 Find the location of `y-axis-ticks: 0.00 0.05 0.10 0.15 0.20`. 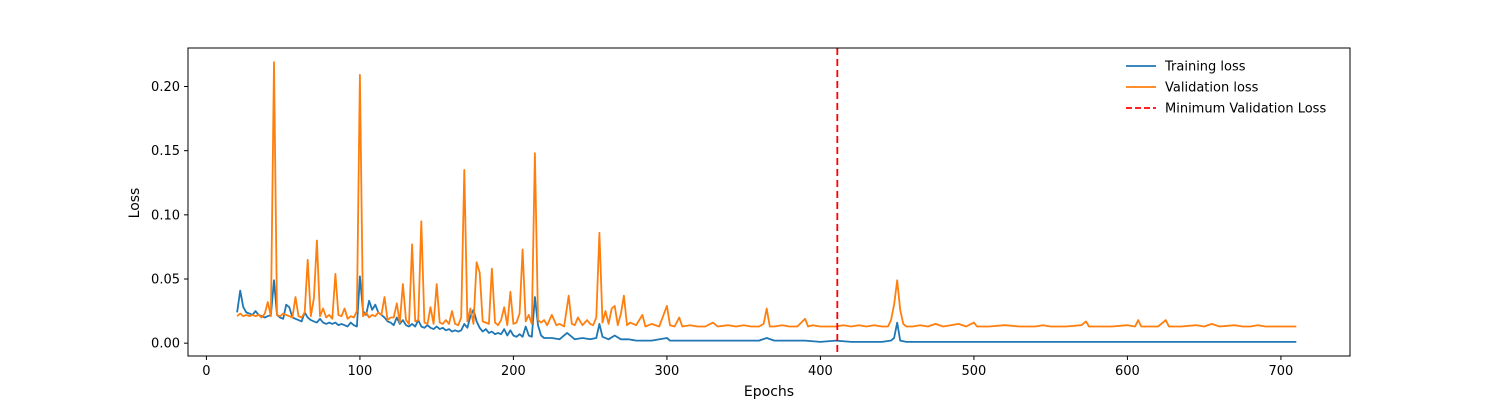

y-axis-ticks: 0.00 0.05 0.10 0.15 0.20 is located at coordinates (169, 216).